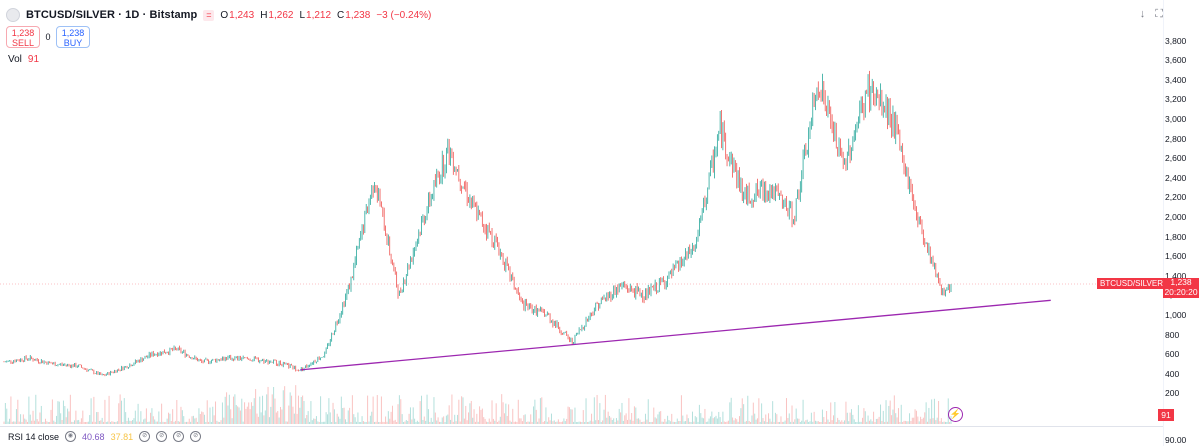  Describe the element at coordinates (1176, 197) in the screenshot. I see `price-axis-tick: 2,200` at that location.